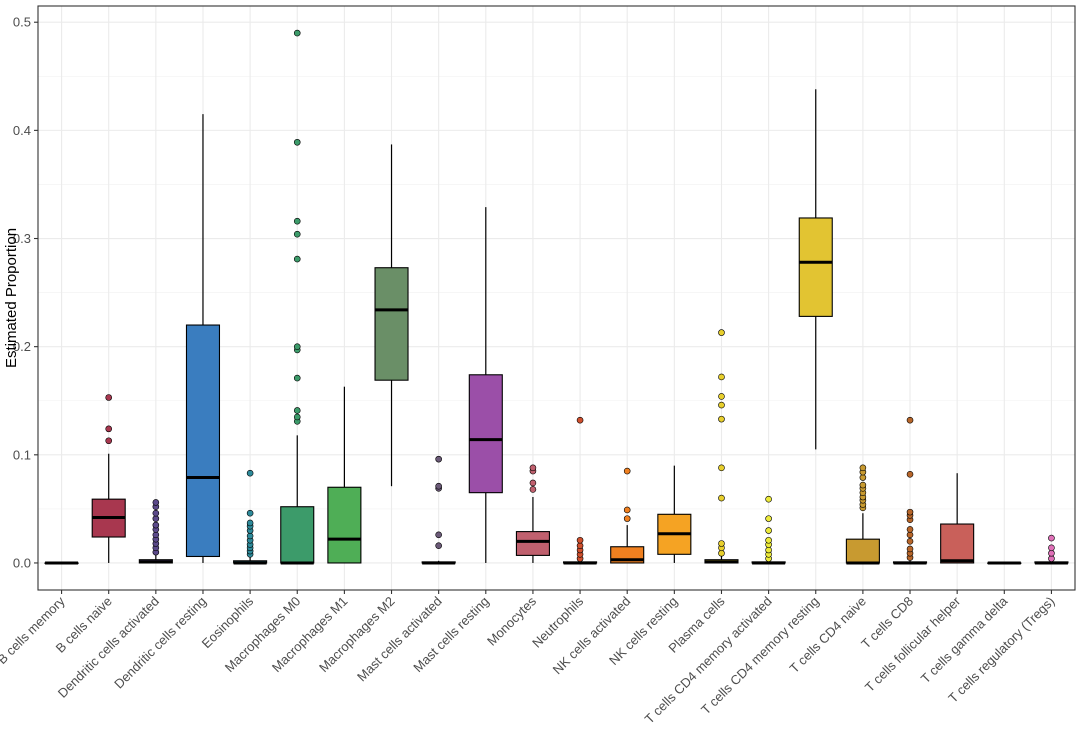 This screenshot has width=1080, height=752. I want to click on y-tick-label: 0.2, so click(22, 346).